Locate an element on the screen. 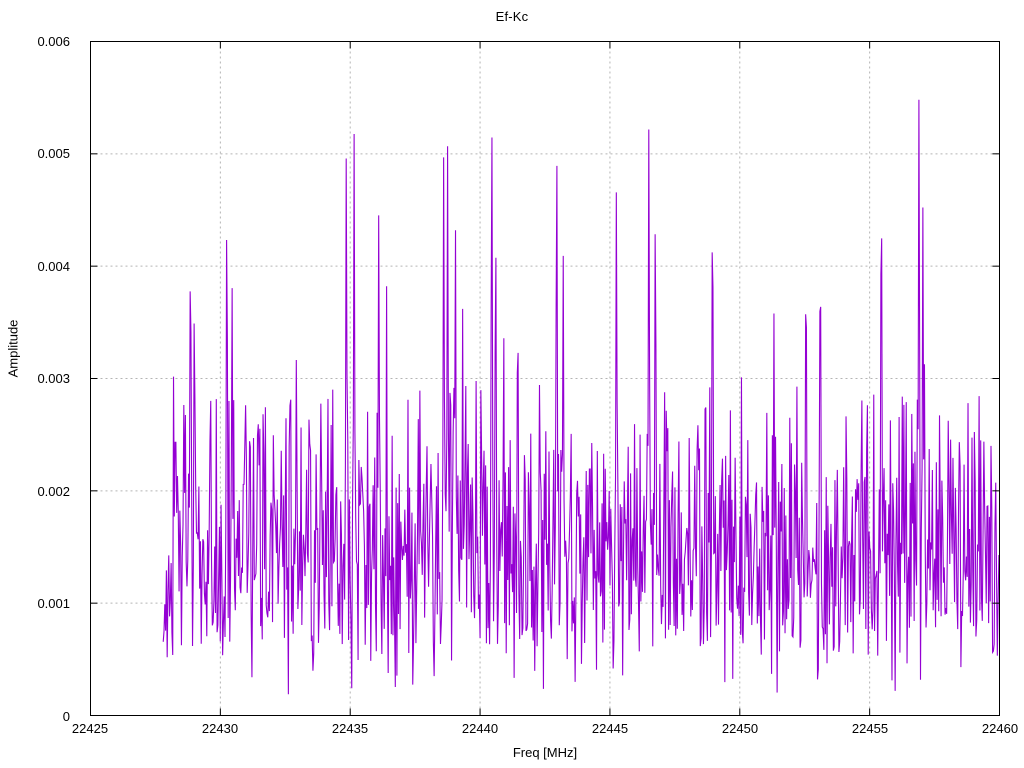  y-tick-label: 0.004 is located at coordinates (53, 266).